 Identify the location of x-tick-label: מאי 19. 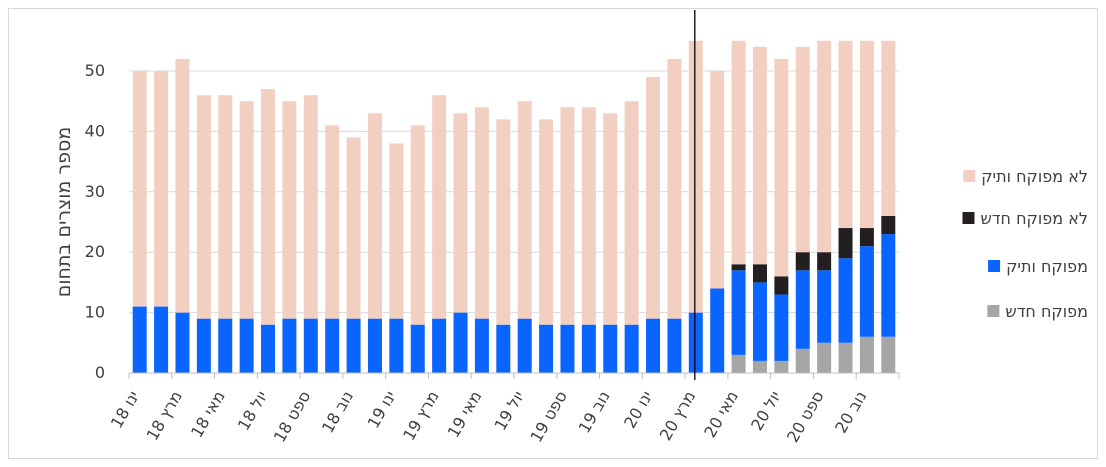
(465, 413).